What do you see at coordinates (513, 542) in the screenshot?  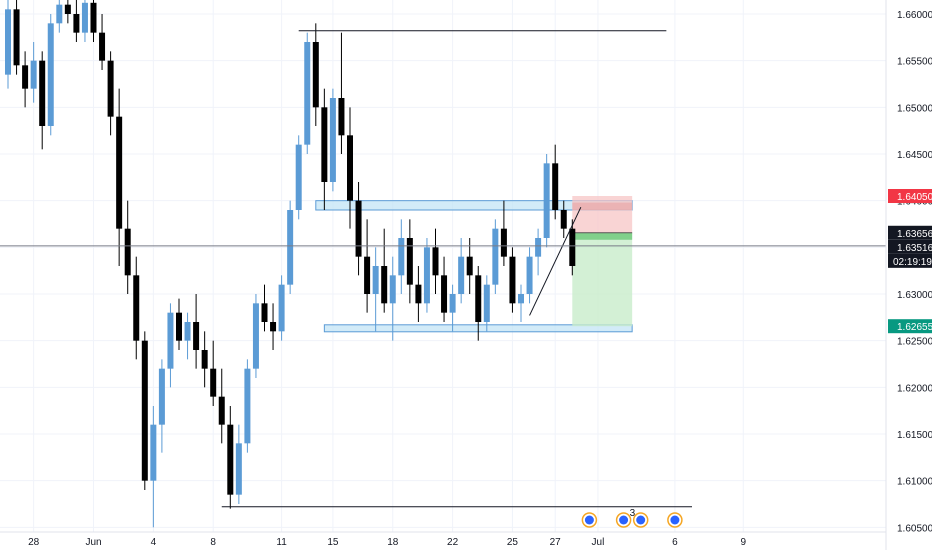 I see `time-tick-label: 25` at bounding box center [513, 542].